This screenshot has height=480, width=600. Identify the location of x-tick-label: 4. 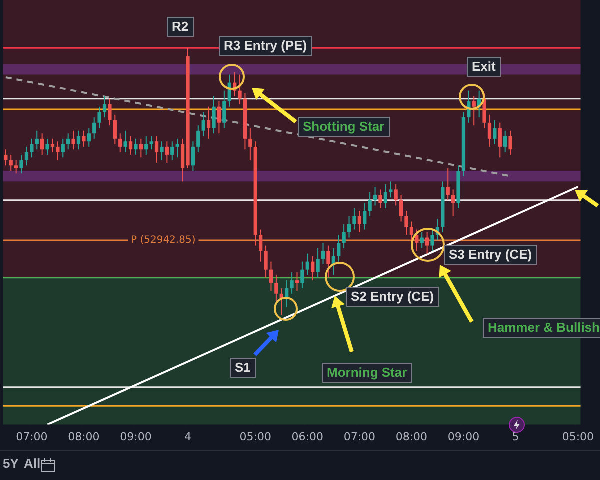
(188, 437).